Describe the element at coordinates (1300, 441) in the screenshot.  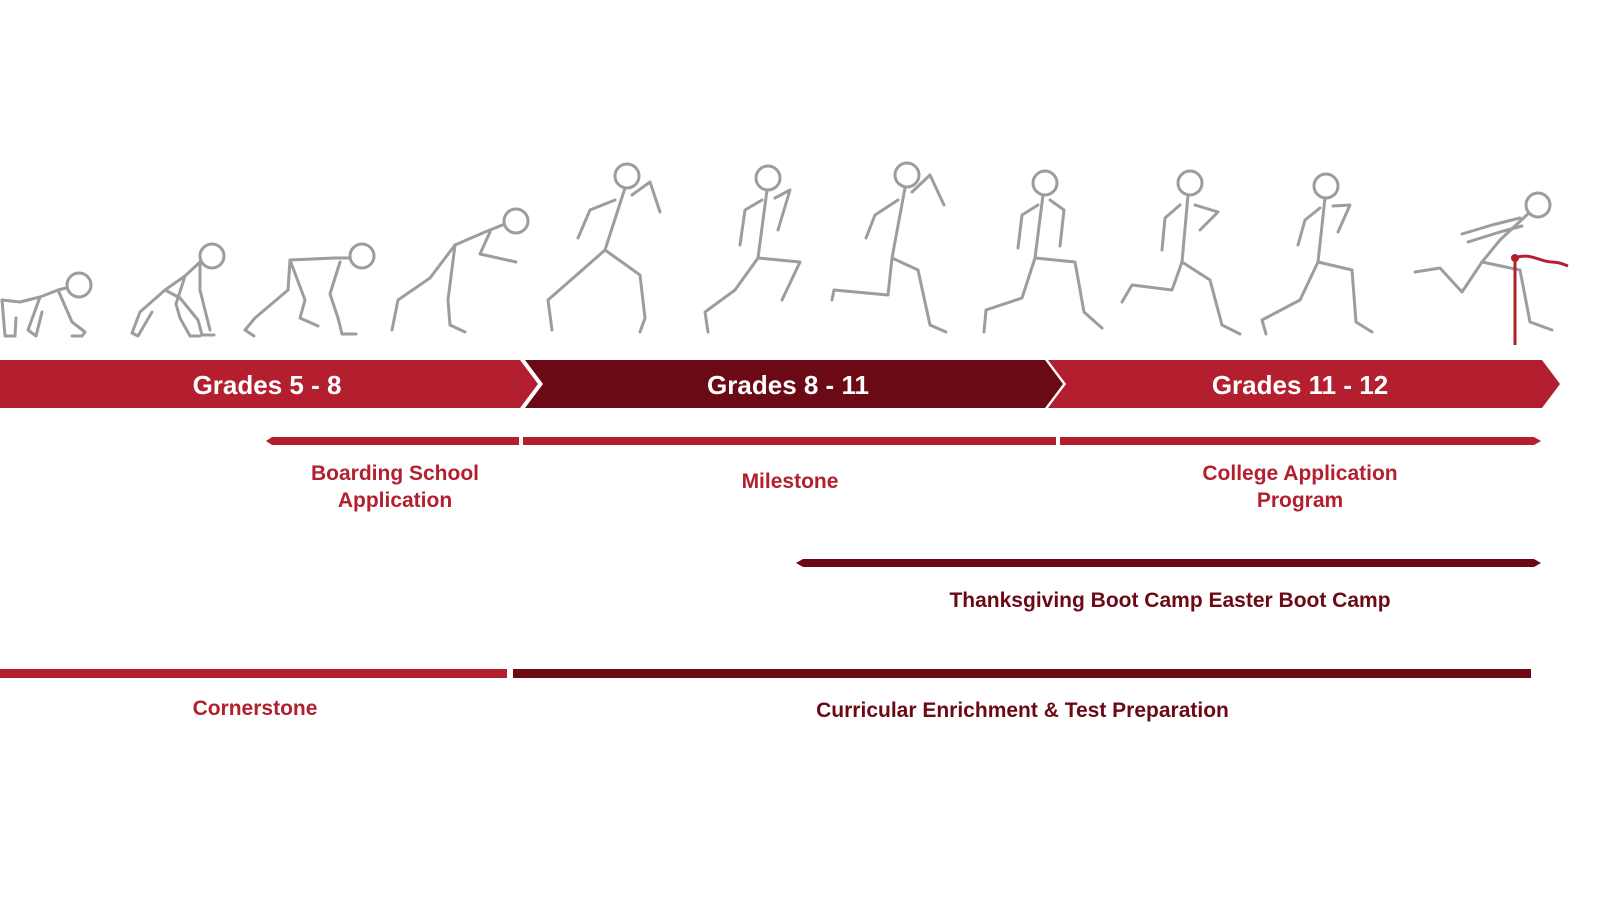
I see `college-application-bar` at that location.